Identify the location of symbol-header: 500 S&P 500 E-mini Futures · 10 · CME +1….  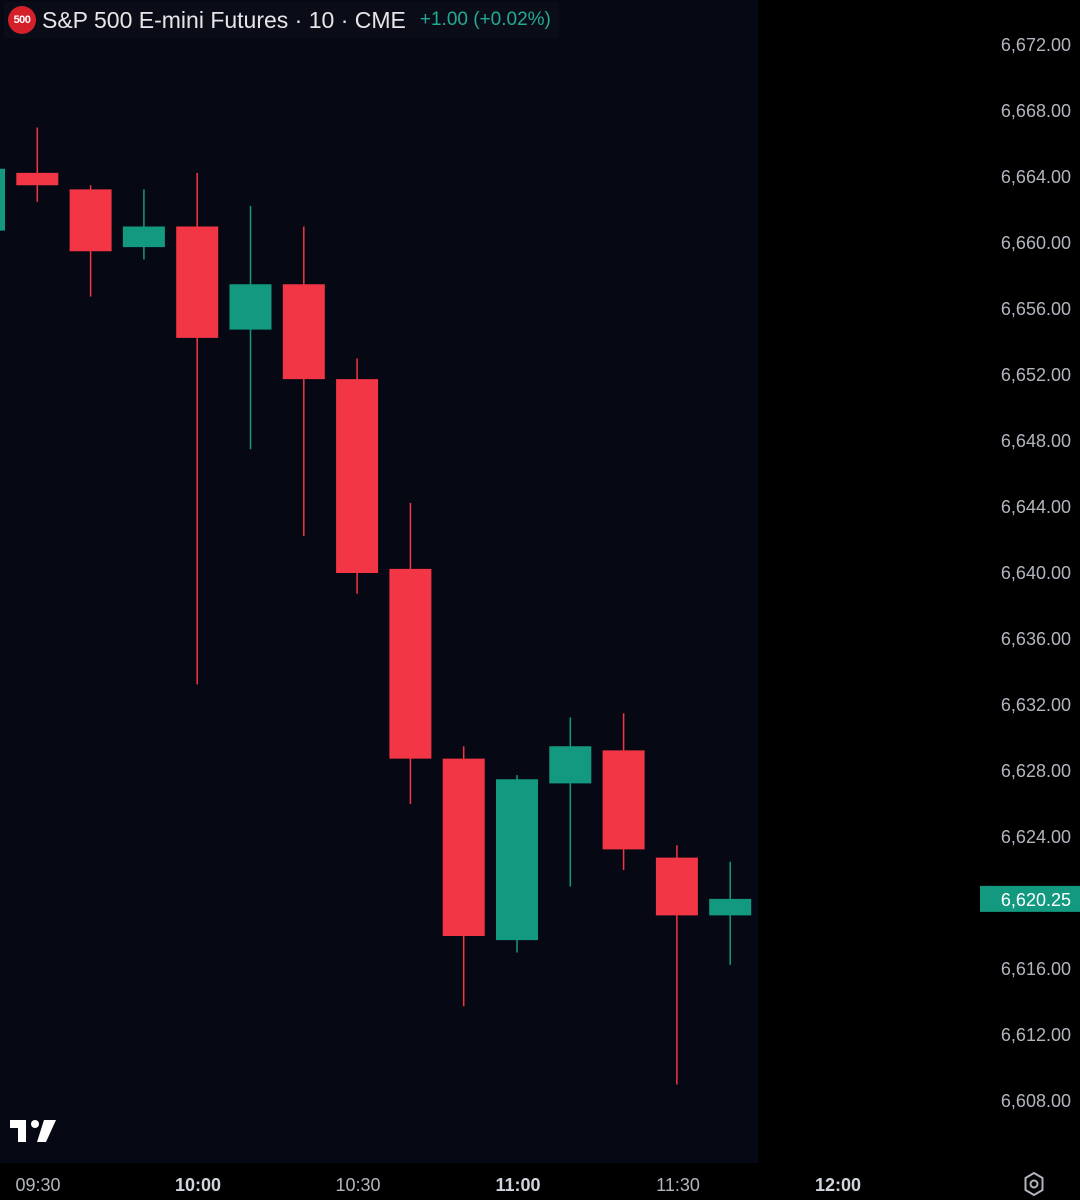
(281, 20).